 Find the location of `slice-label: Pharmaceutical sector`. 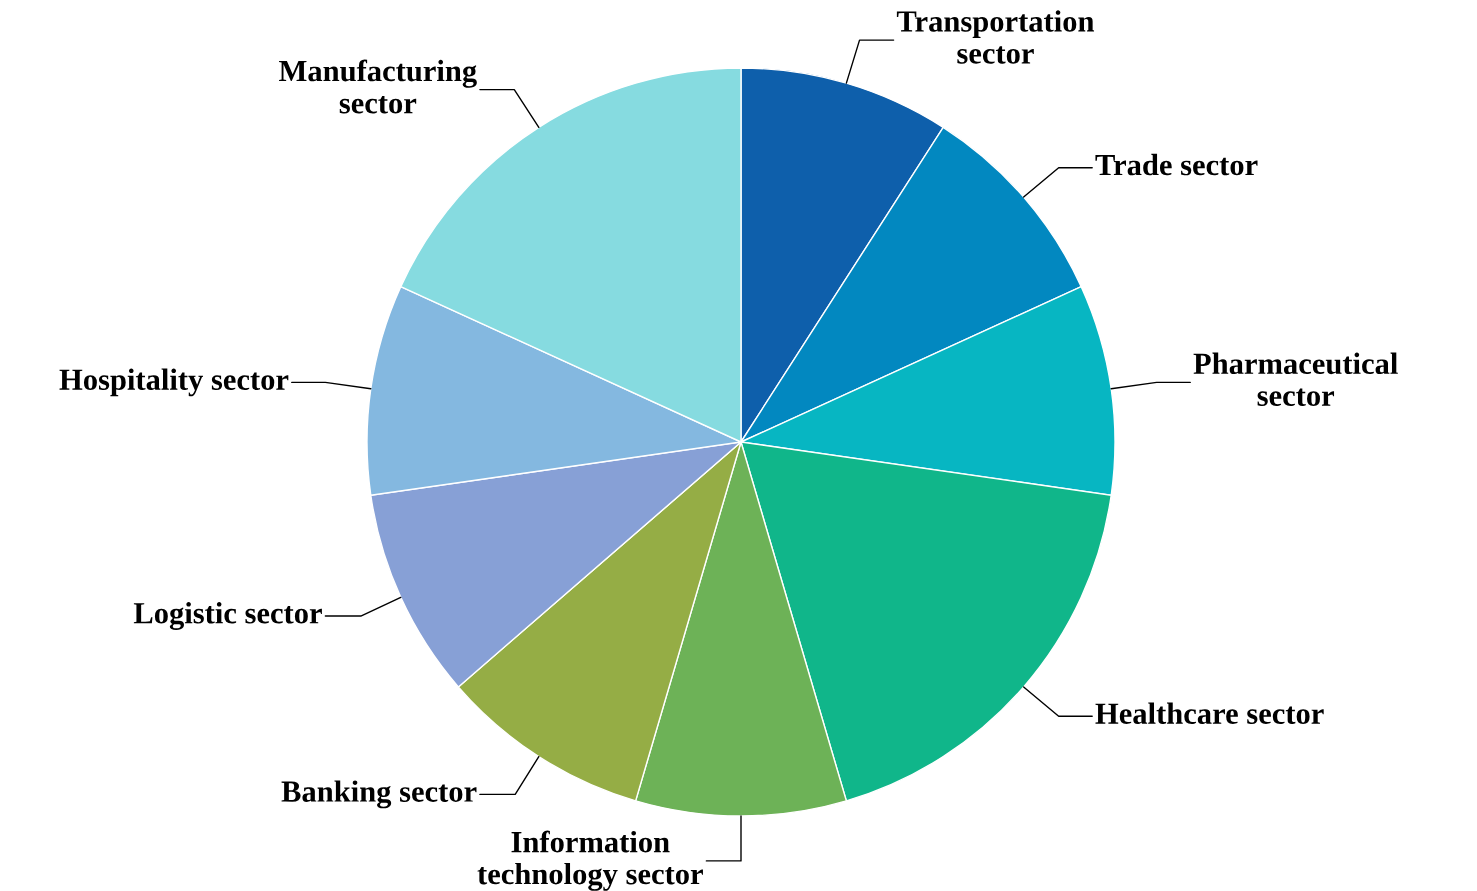

slice-label: Pharmaceutical sector is located at coordinates (1295, 379).